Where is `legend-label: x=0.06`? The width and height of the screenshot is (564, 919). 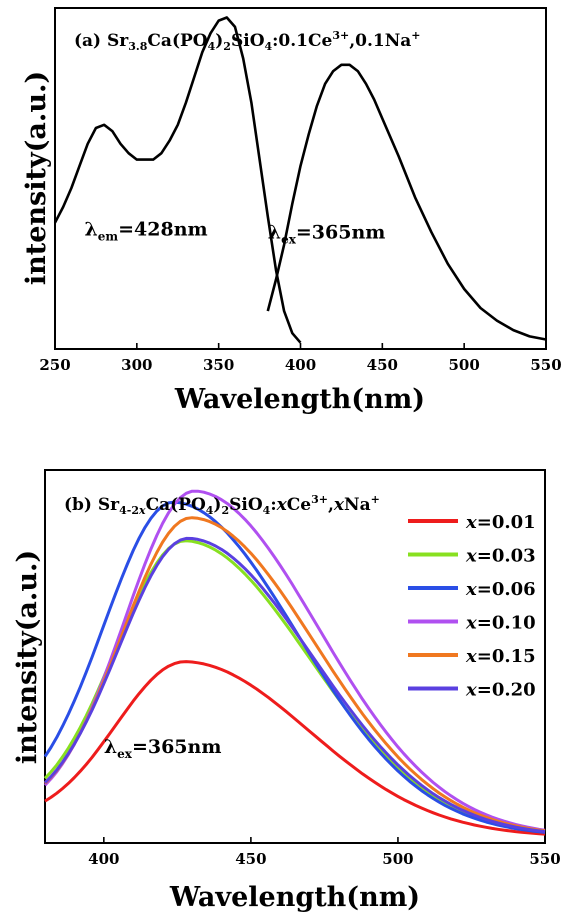 legend-label: x=0.06 is located at coordinates (500, 589).